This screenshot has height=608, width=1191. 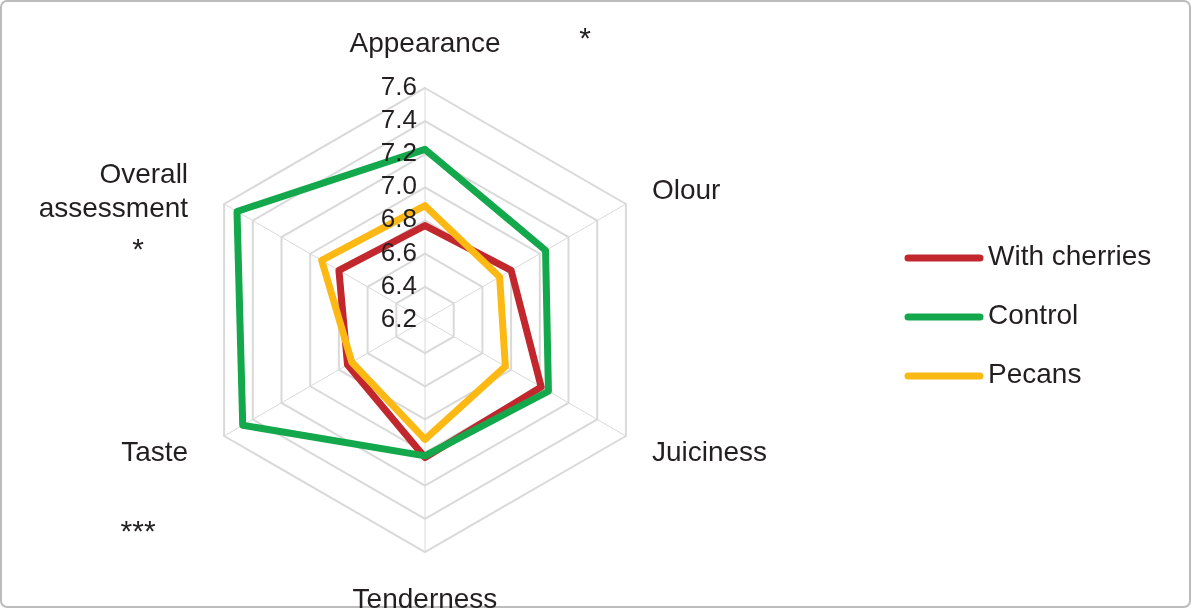 What do you see at coordinates (709, 451) in the screenshot?
I see `spoke-label: Juiciness` at bounding box center [709, 451].